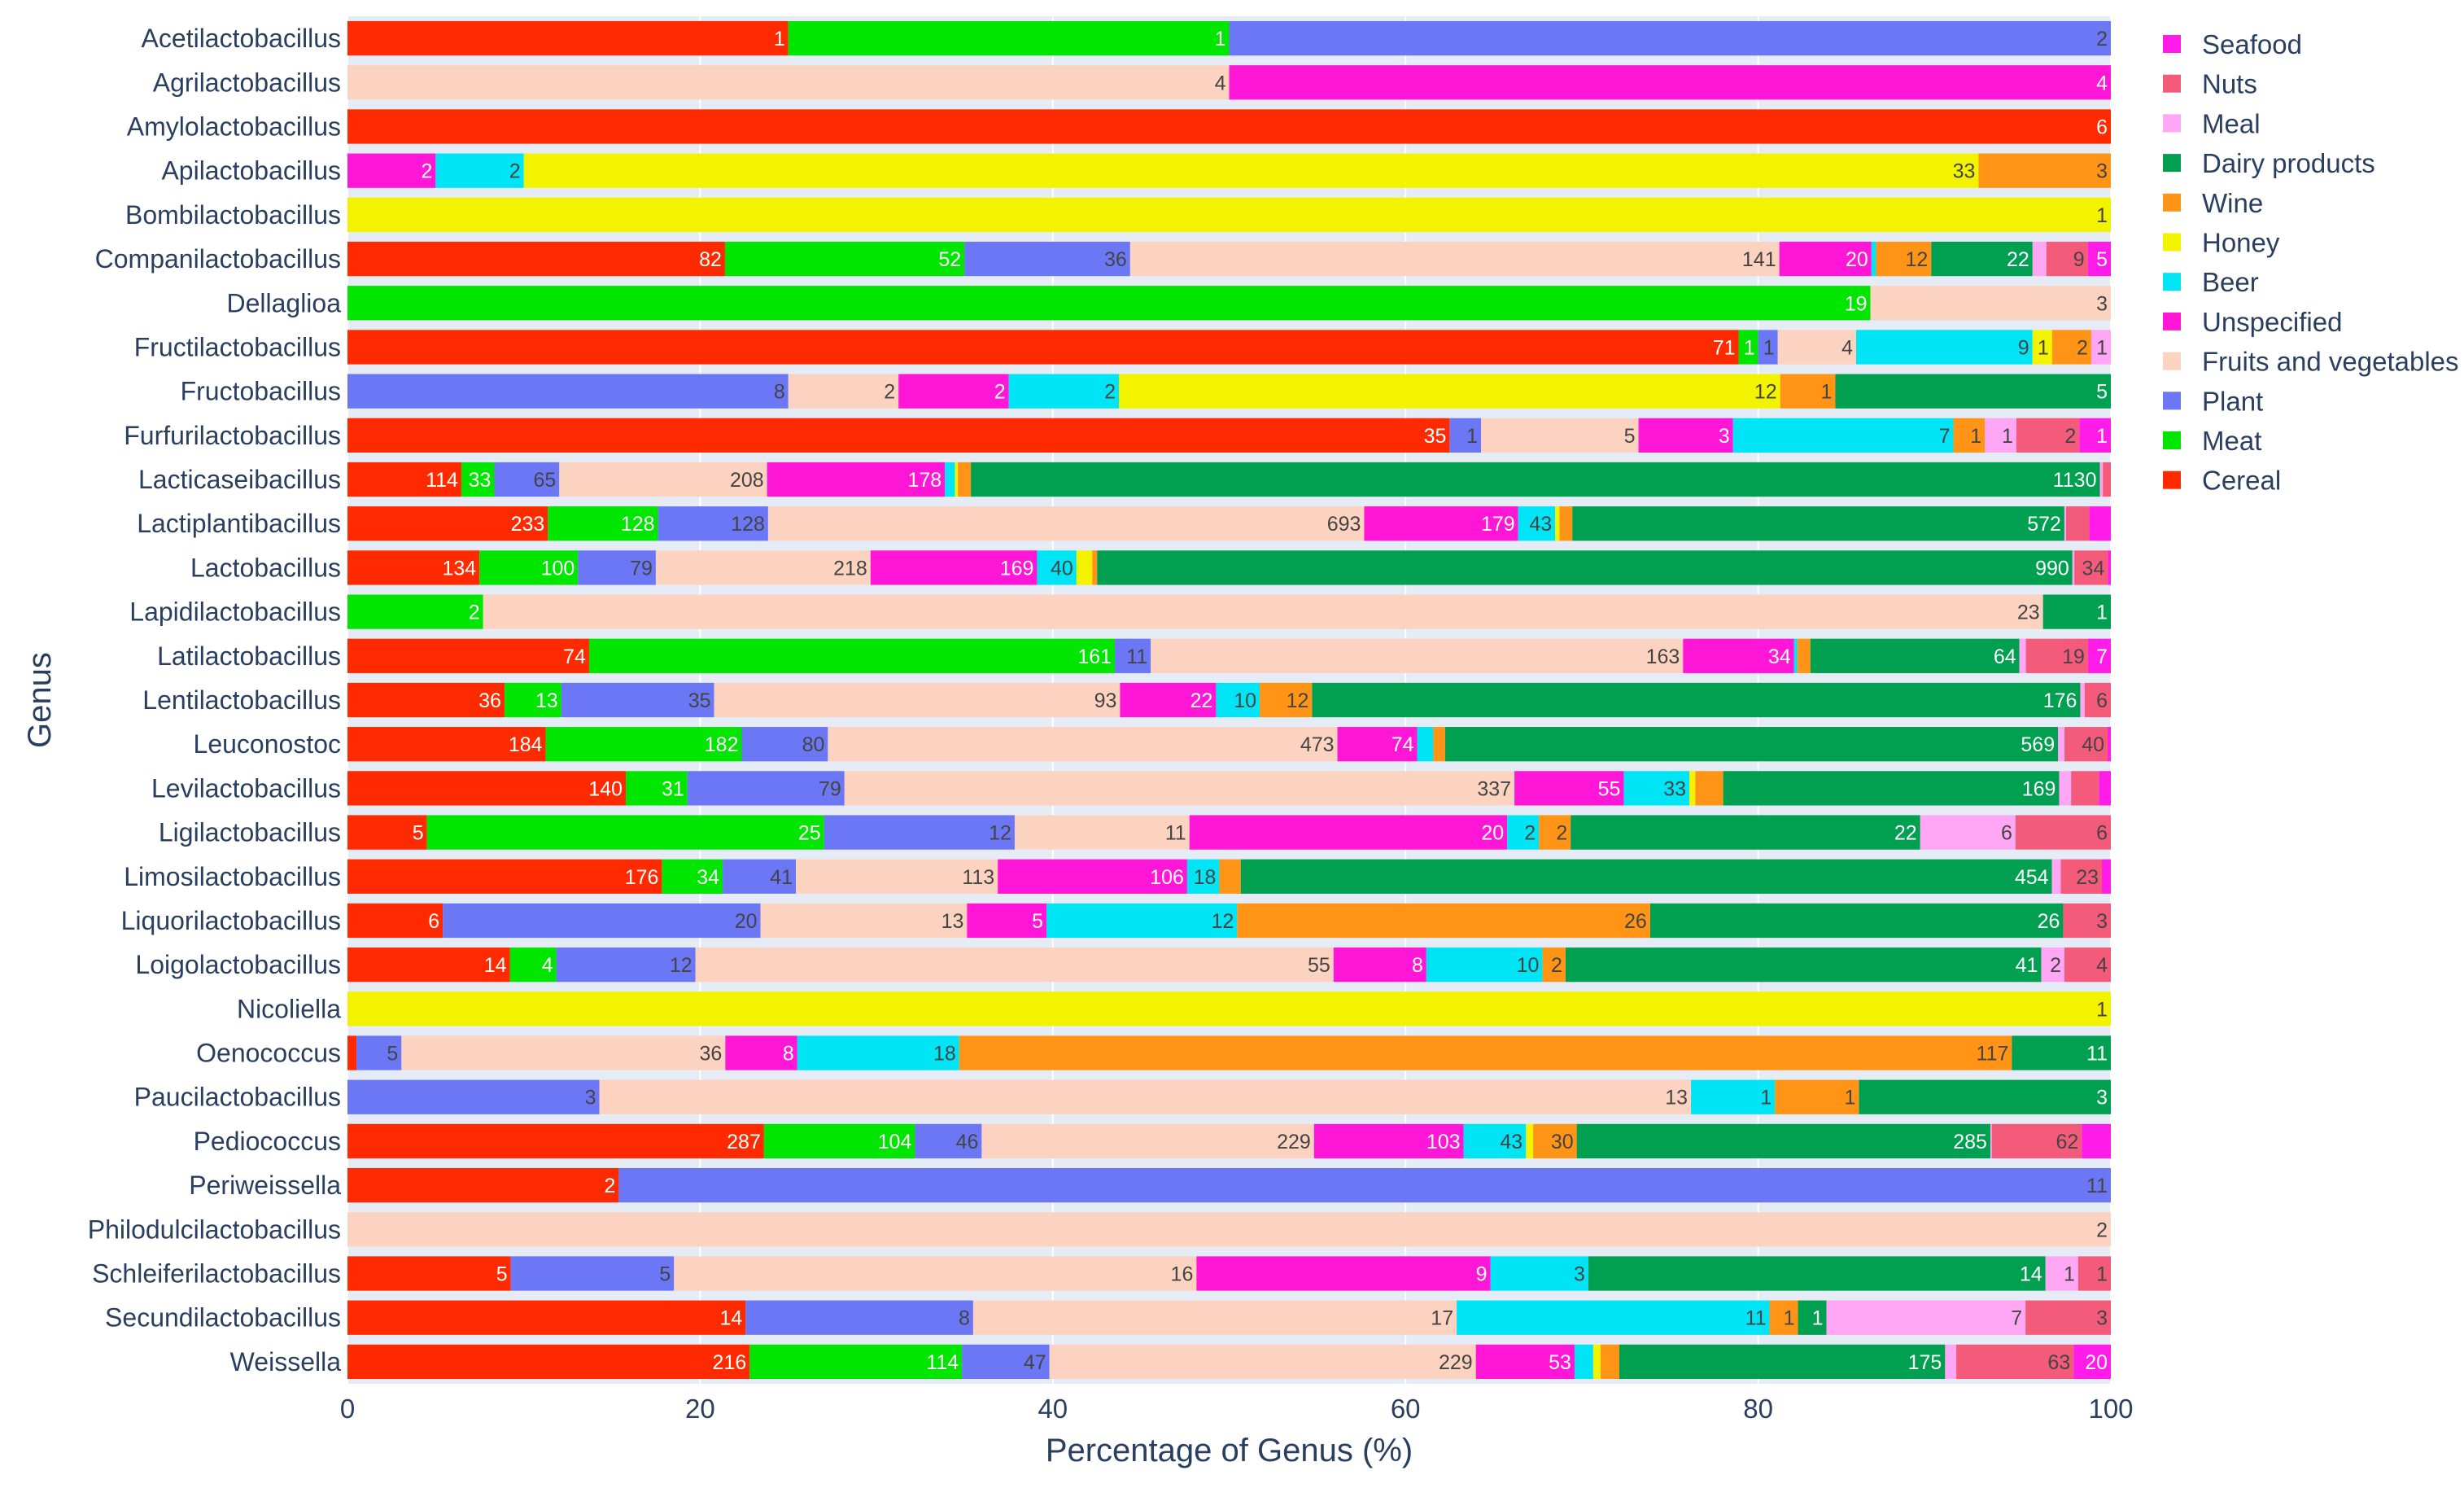 The width and height of the screenshot is (2464, 1488). Describe the element at coordinates (1105, 701) in the screenshot. I see `bar-value-label: 93` at that location.